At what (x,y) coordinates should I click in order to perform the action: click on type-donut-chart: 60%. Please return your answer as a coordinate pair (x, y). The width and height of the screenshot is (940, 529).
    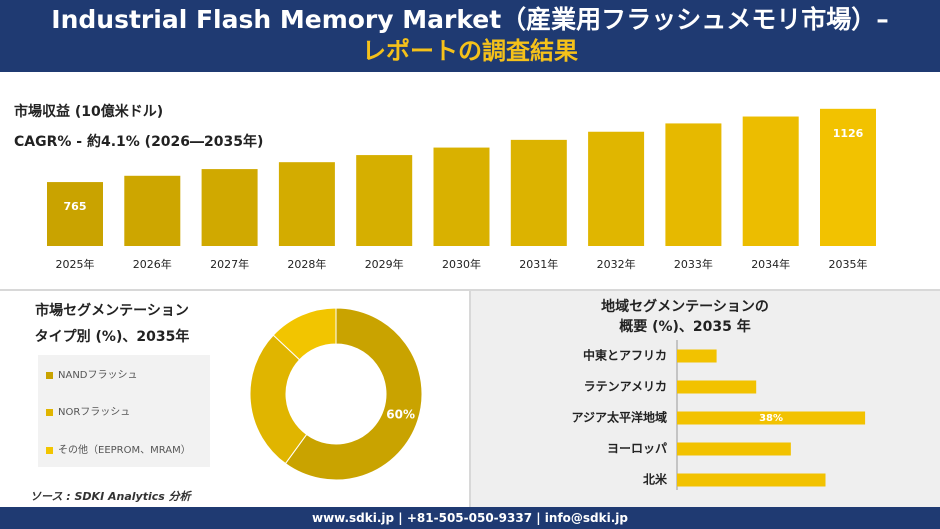
    Looking at the image, I should click on (336, 394).